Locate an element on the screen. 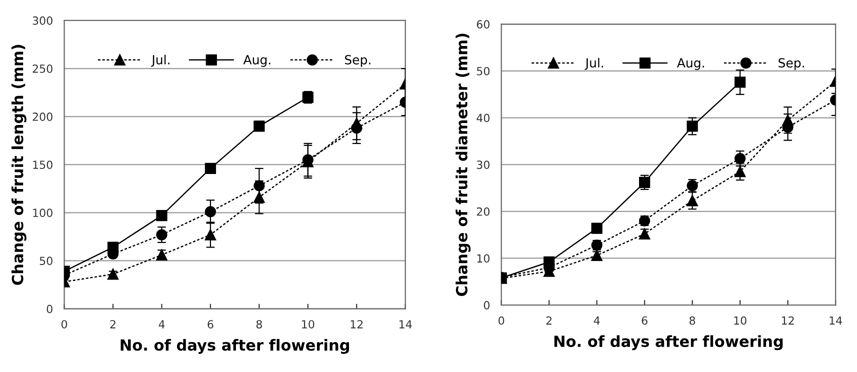  y-tick-label: 150 is located at coordinates (42, 164).